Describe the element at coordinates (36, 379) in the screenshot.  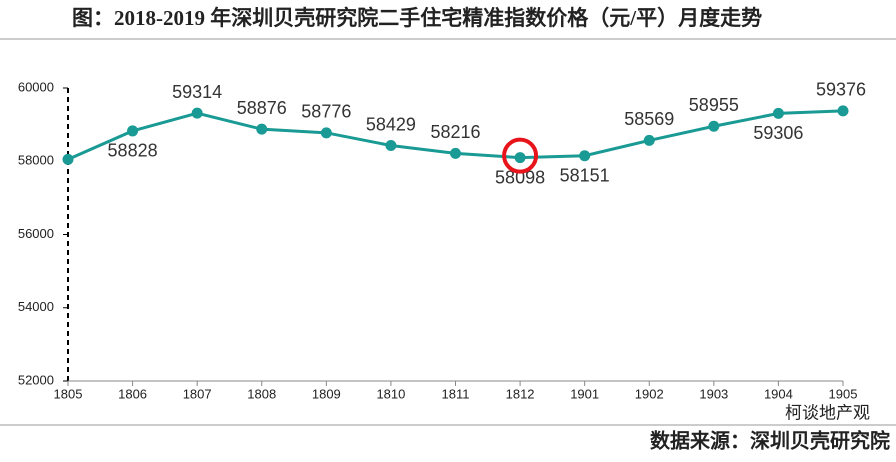
I see `y-tick-label: 52000` at that location.